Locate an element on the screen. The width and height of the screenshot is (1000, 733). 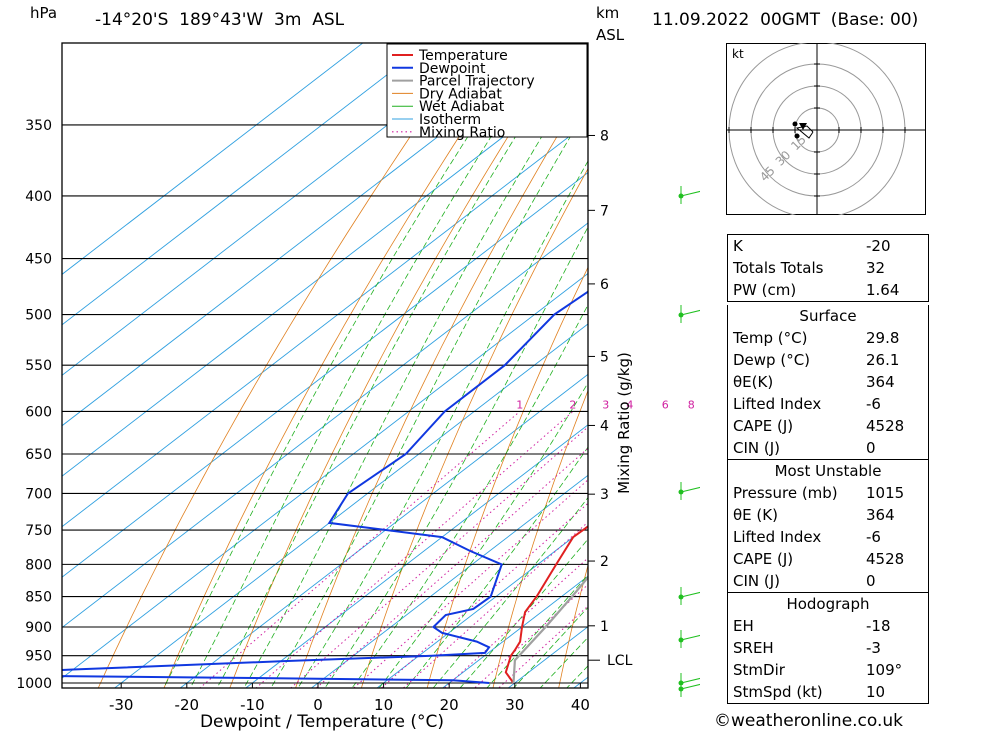
stat-value: 10 is located at coordinates (876, 692).